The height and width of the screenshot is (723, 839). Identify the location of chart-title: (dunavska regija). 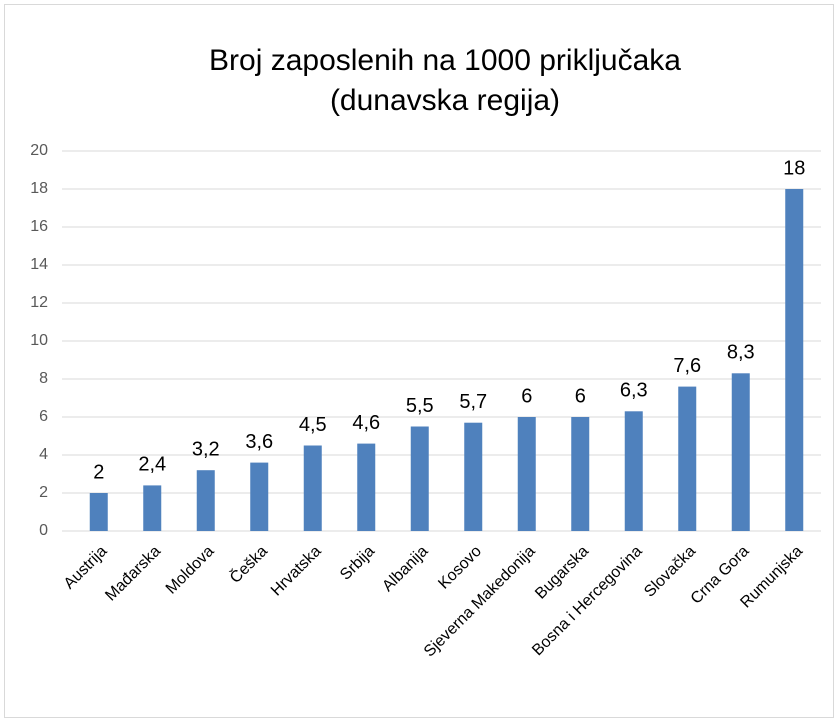
(445, 100).